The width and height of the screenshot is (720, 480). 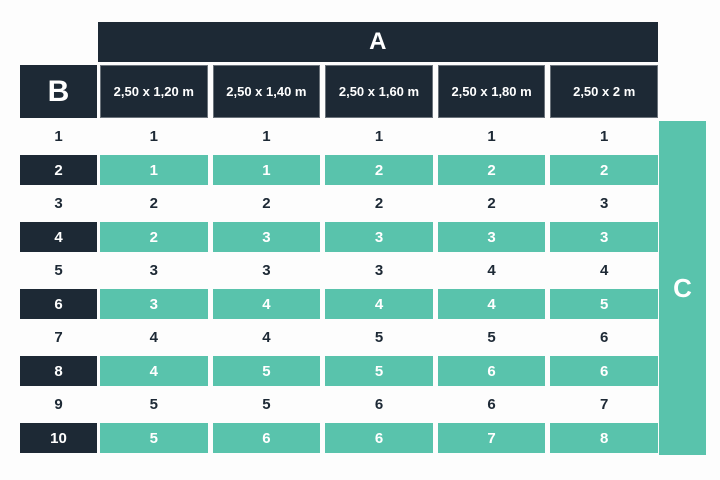 I want to click on table-cell-r4-c3: 3, so click(x=379, y=237).